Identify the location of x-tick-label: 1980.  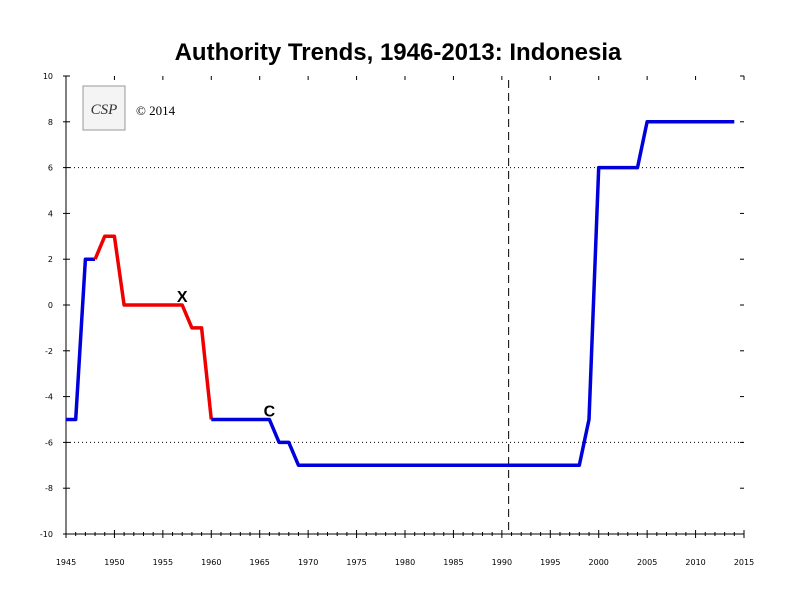
(405, 562).